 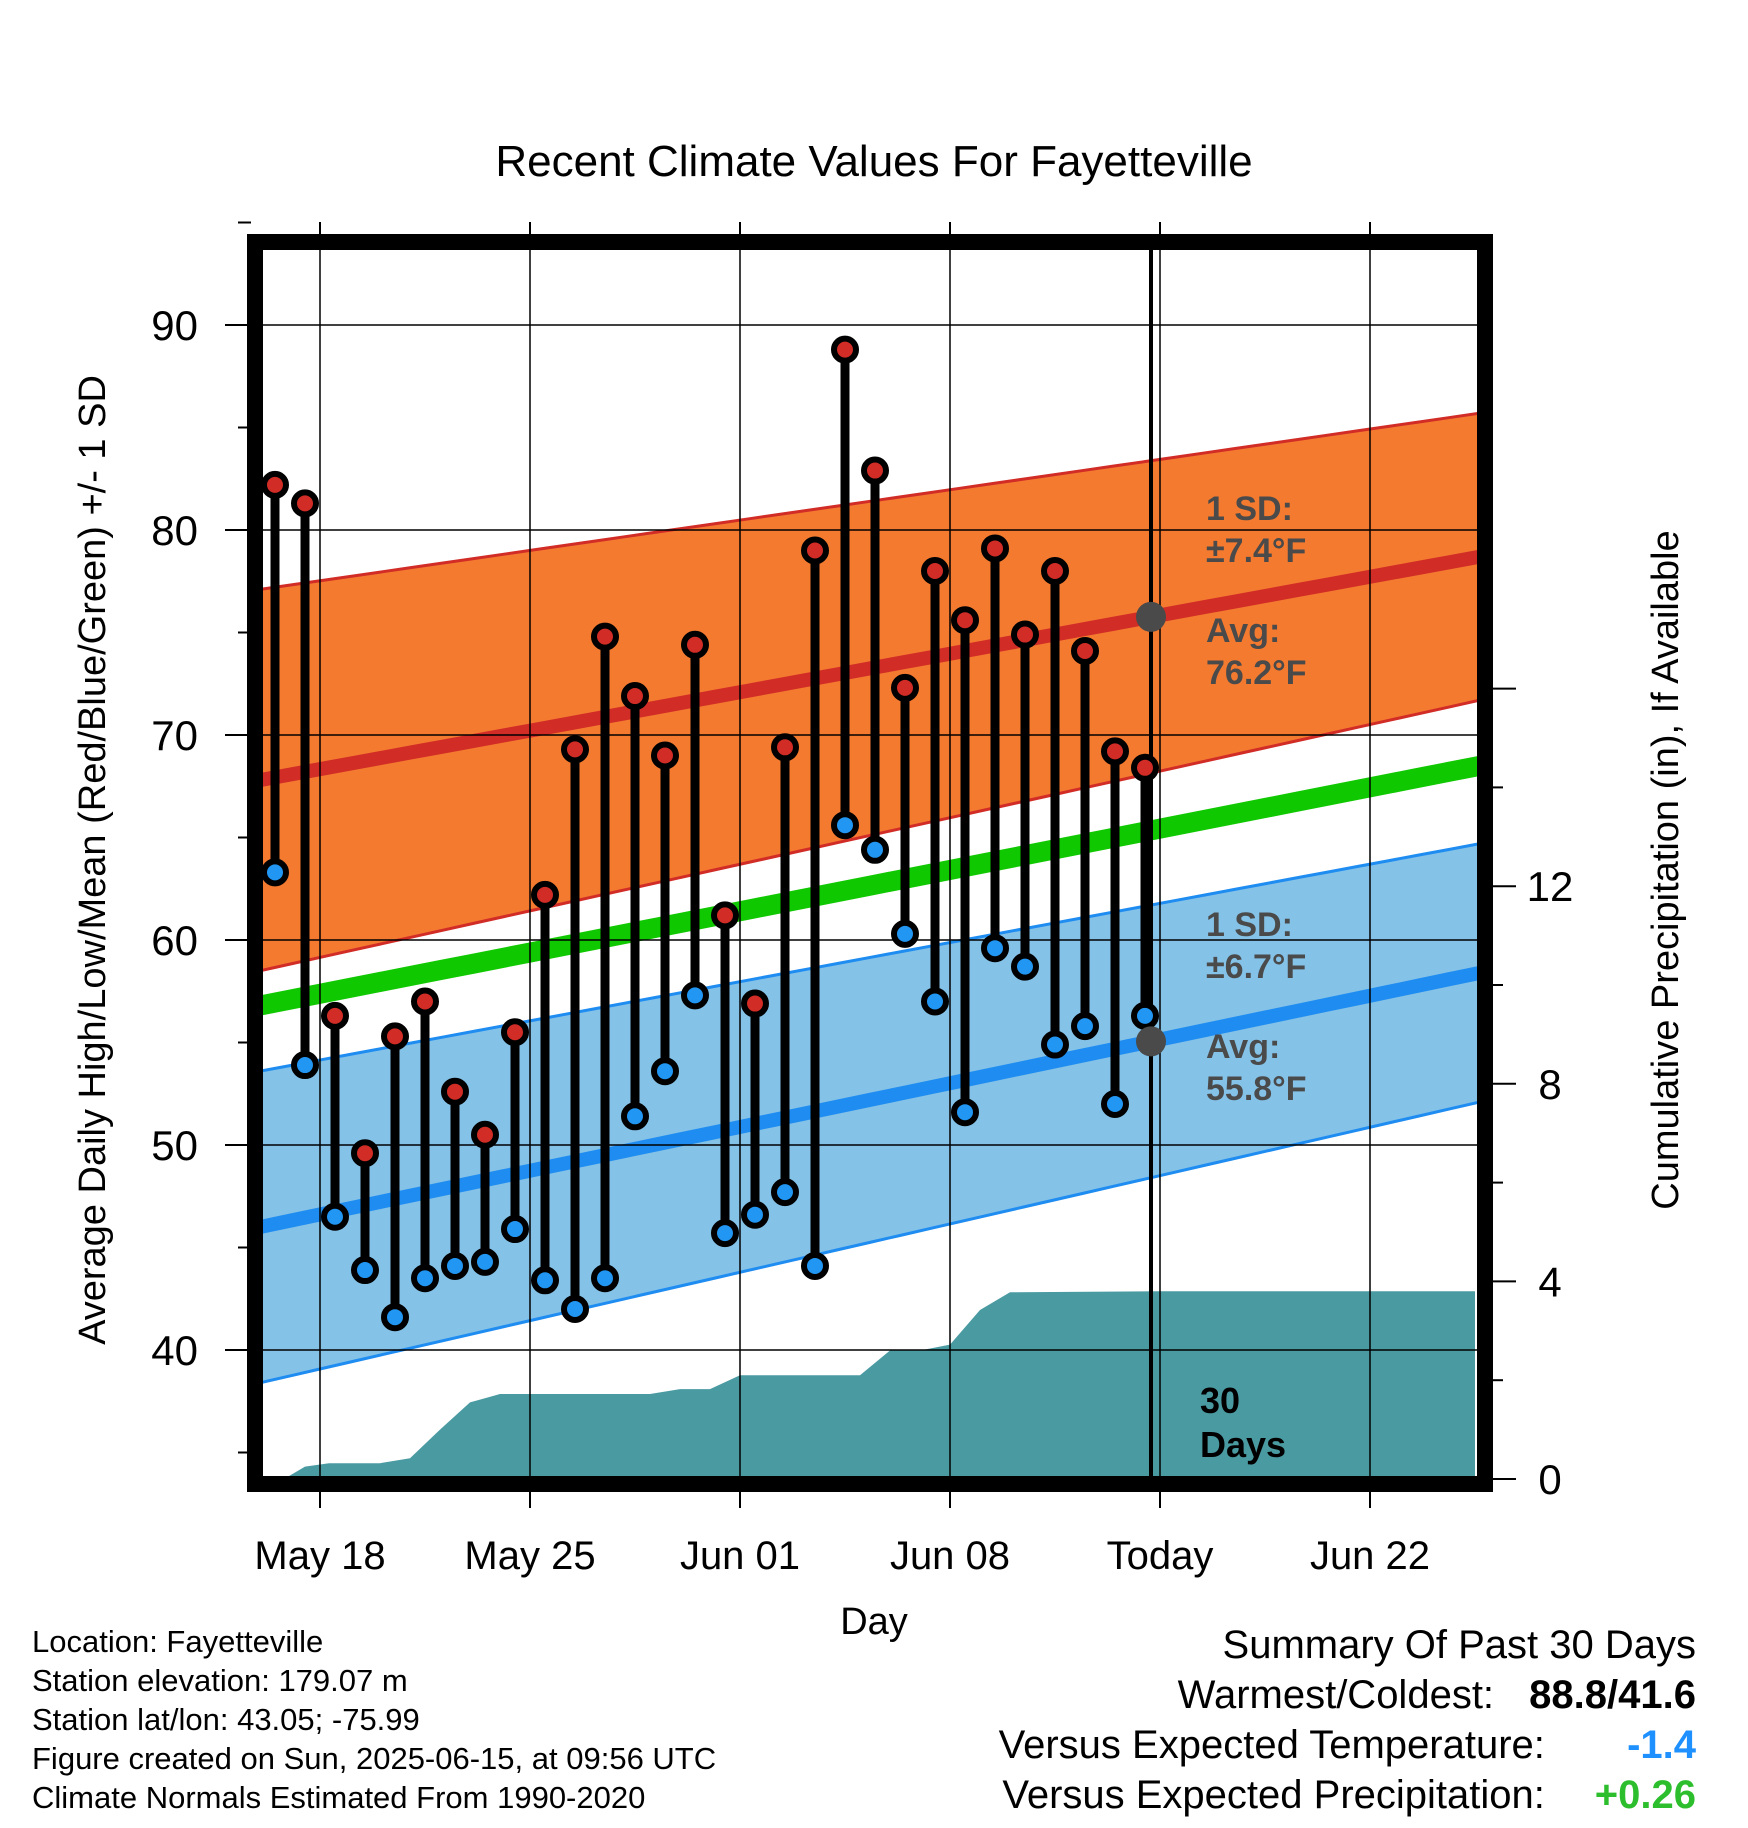 What do you see at coordinates (1243, 1444) in the screenshot?
I see `days-window-unit: Days` at bounding box center [1243, 1444].